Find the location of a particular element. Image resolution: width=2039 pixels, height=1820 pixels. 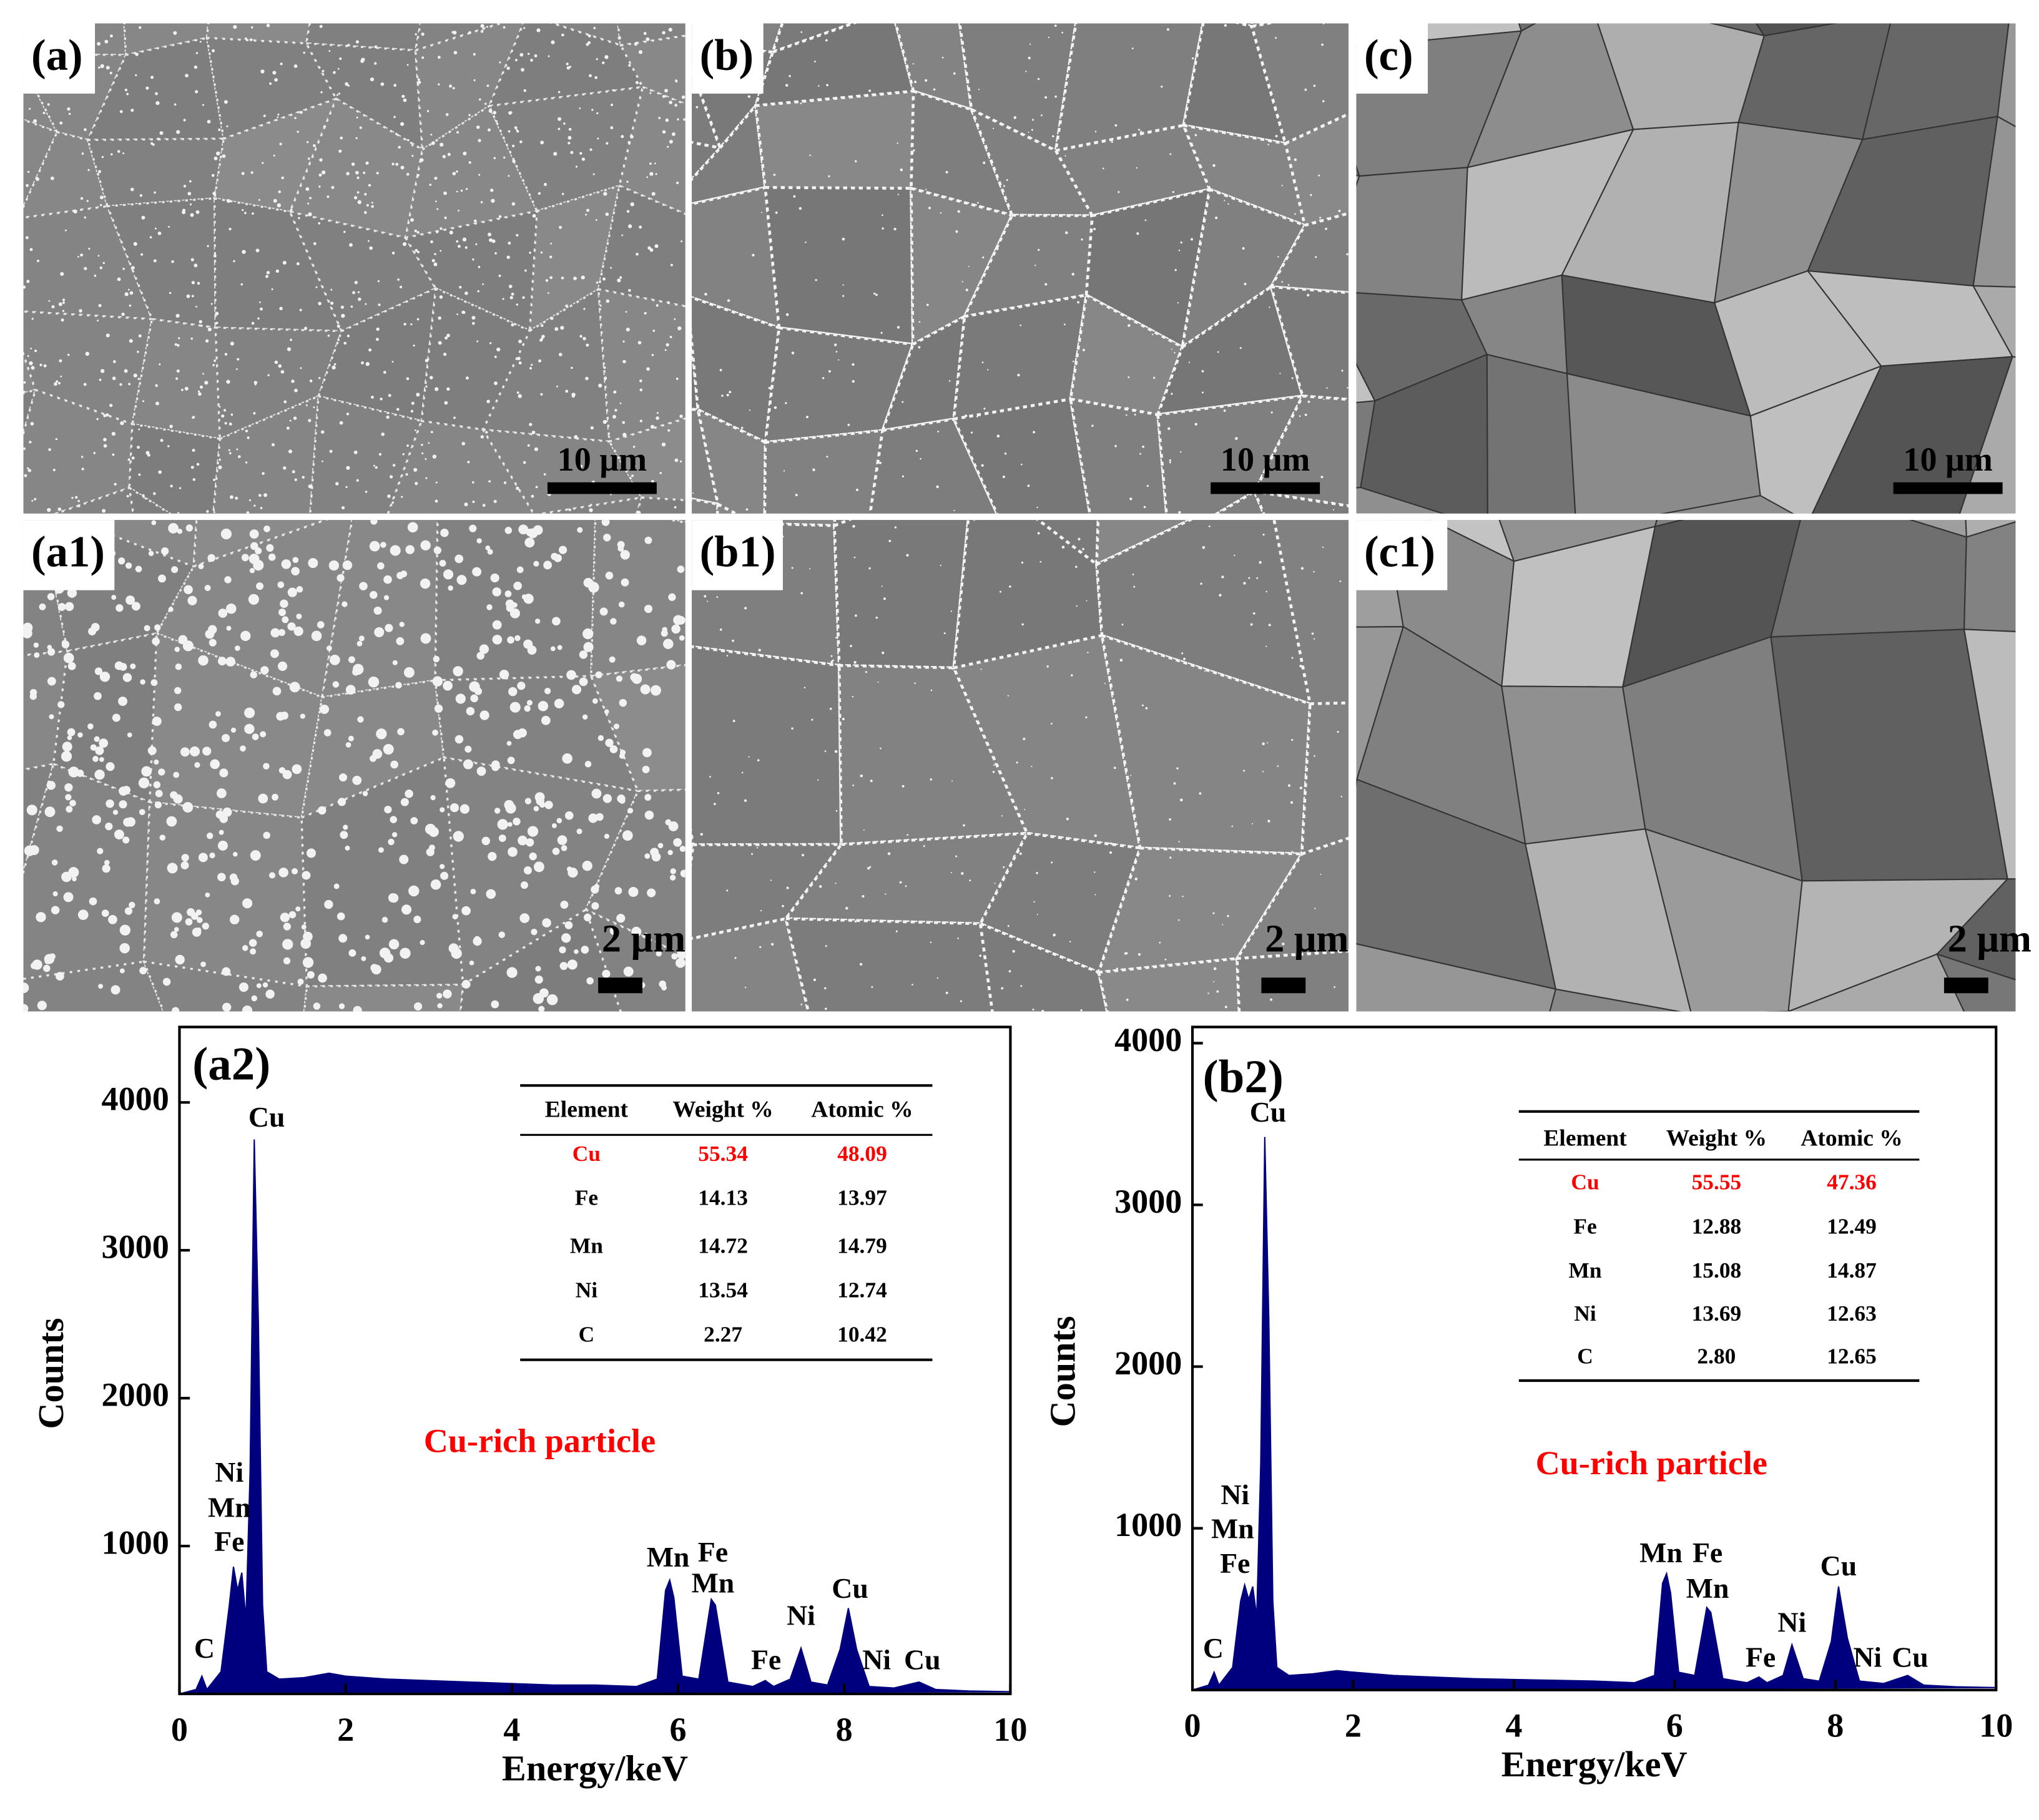

table-cell: 14.72 is located at coordinates (723, 1245).